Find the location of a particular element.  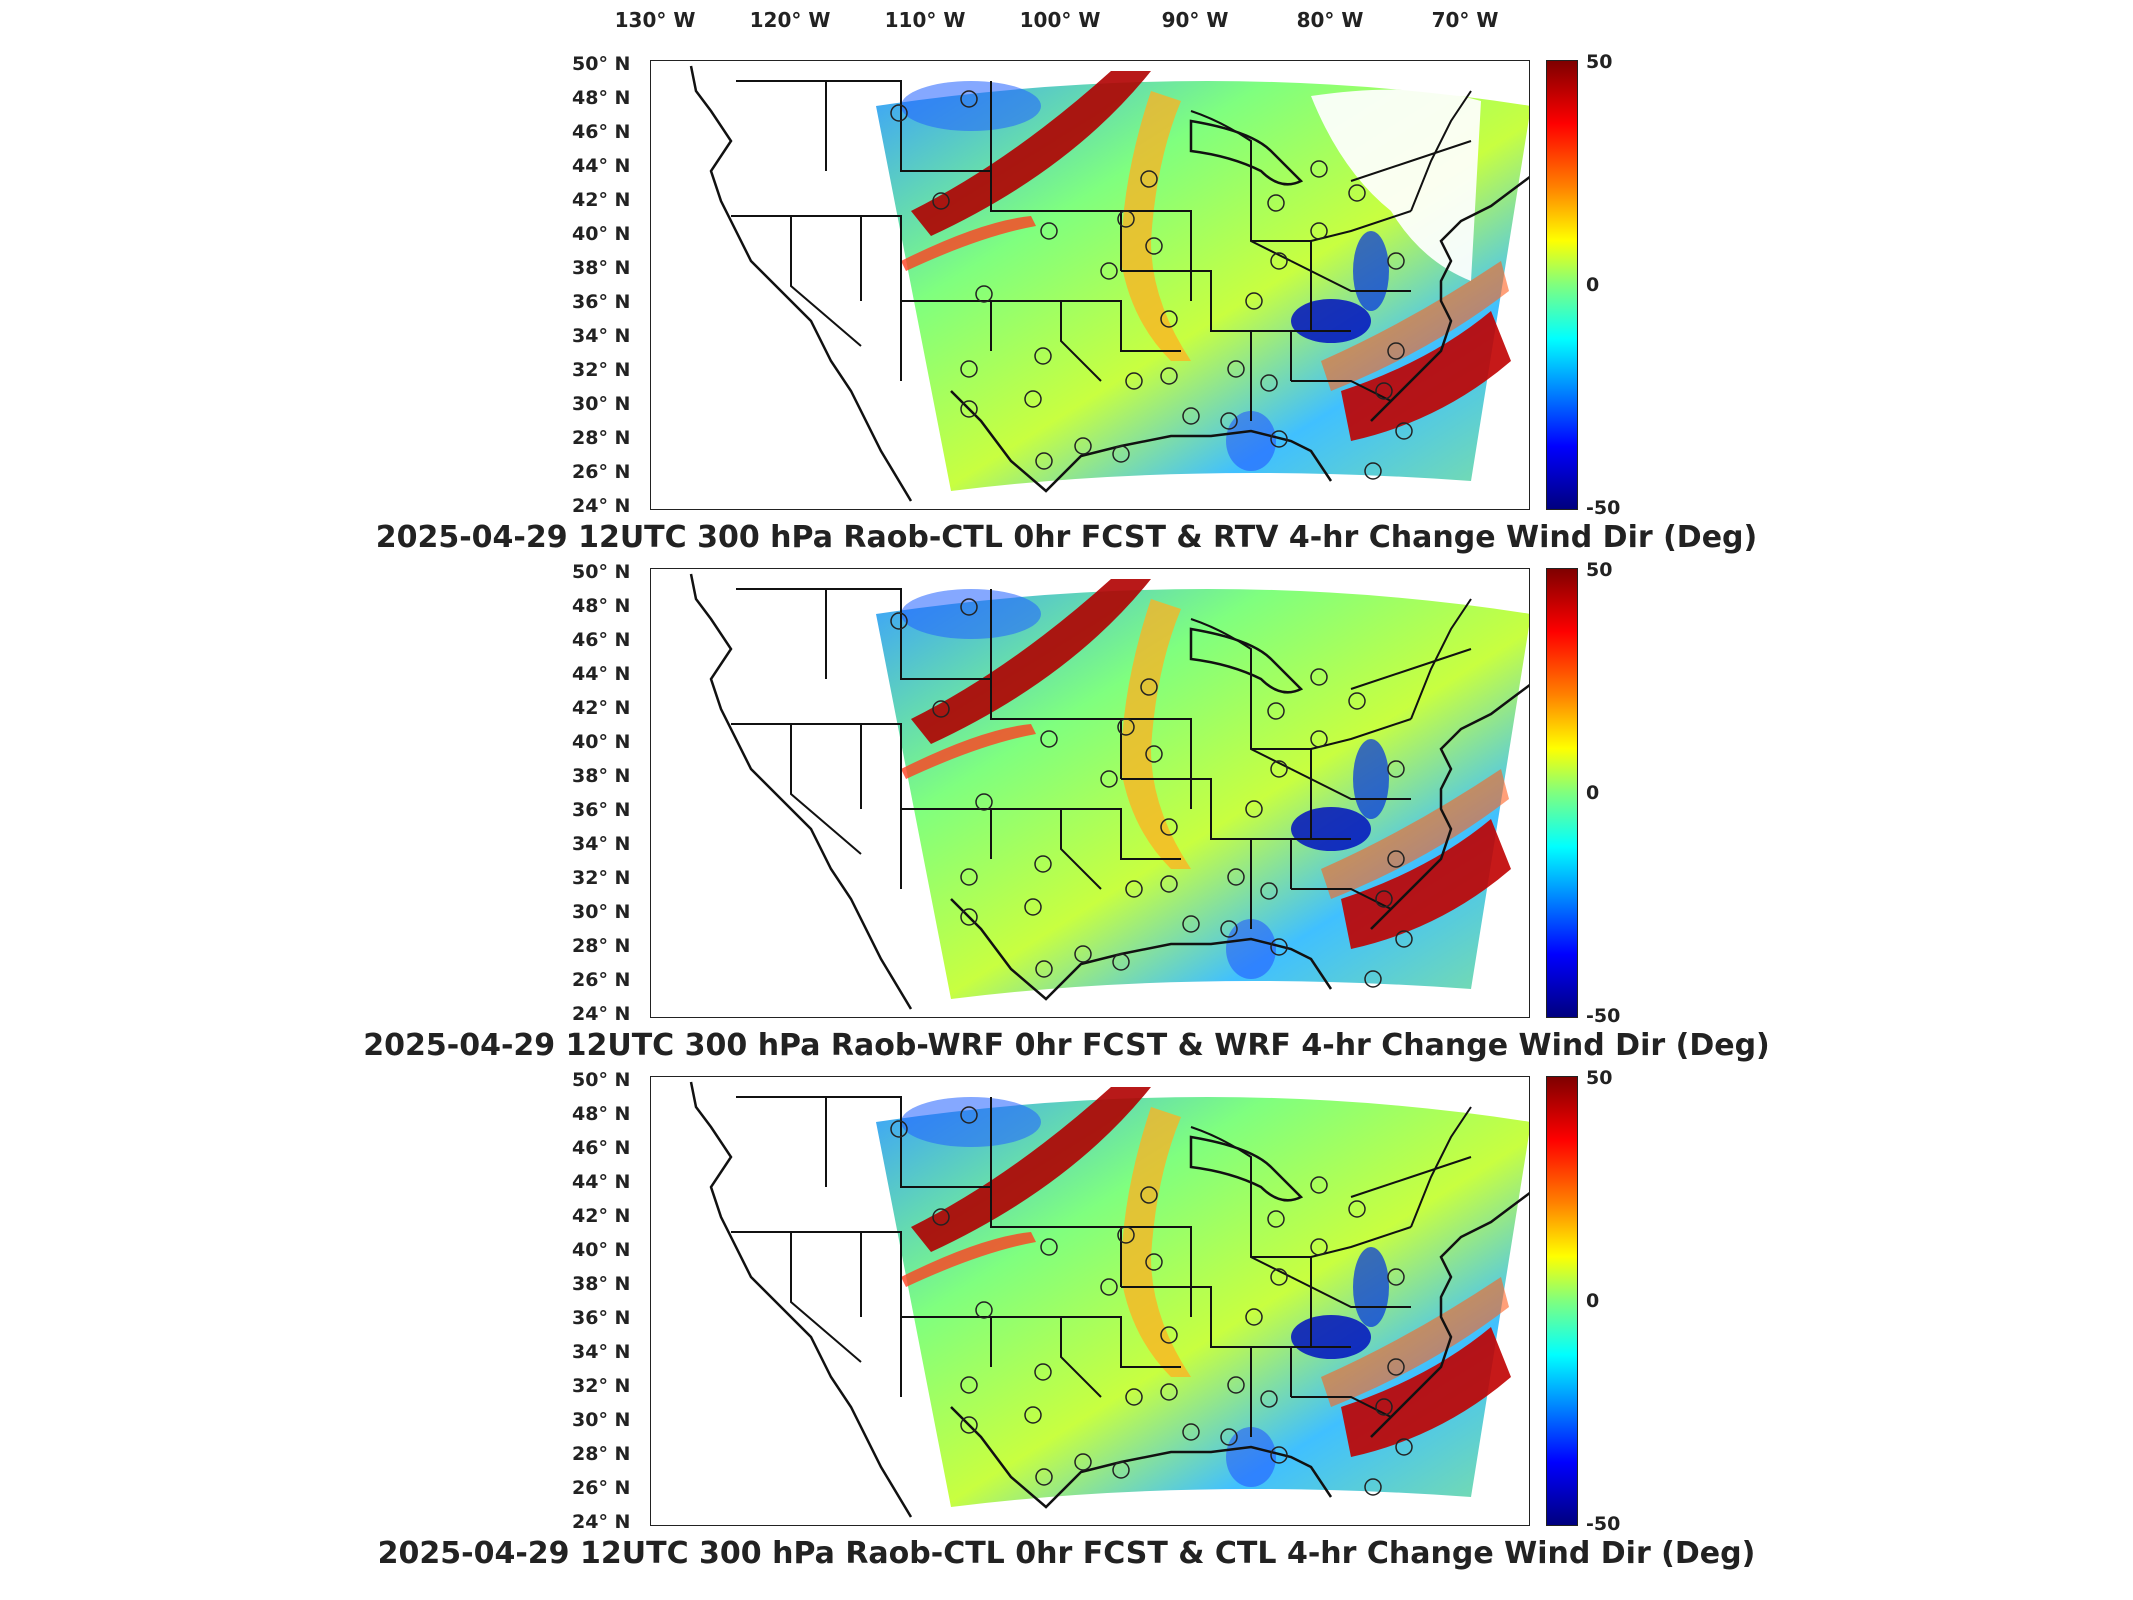

lon-label-80w: 80° W is located at coordinates (1330, 20).